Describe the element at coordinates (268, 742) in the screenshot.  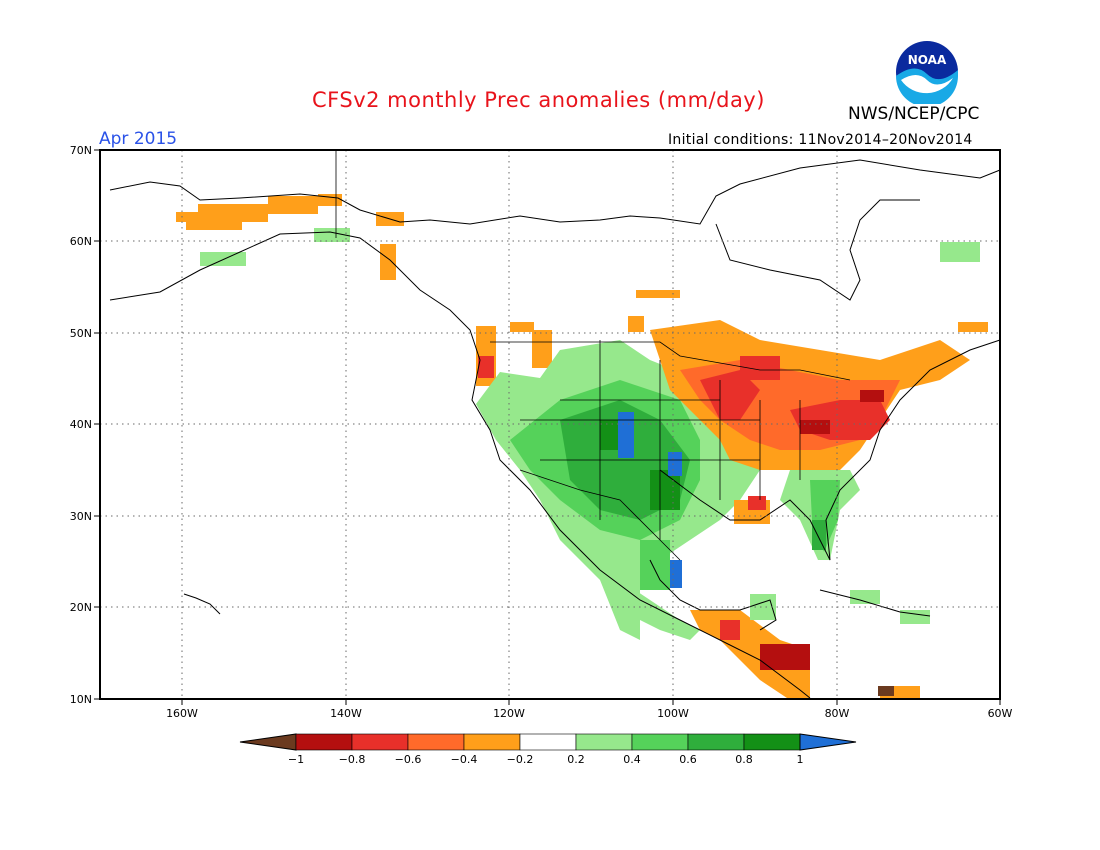
I see `colorbar-arrow-low` at that location.